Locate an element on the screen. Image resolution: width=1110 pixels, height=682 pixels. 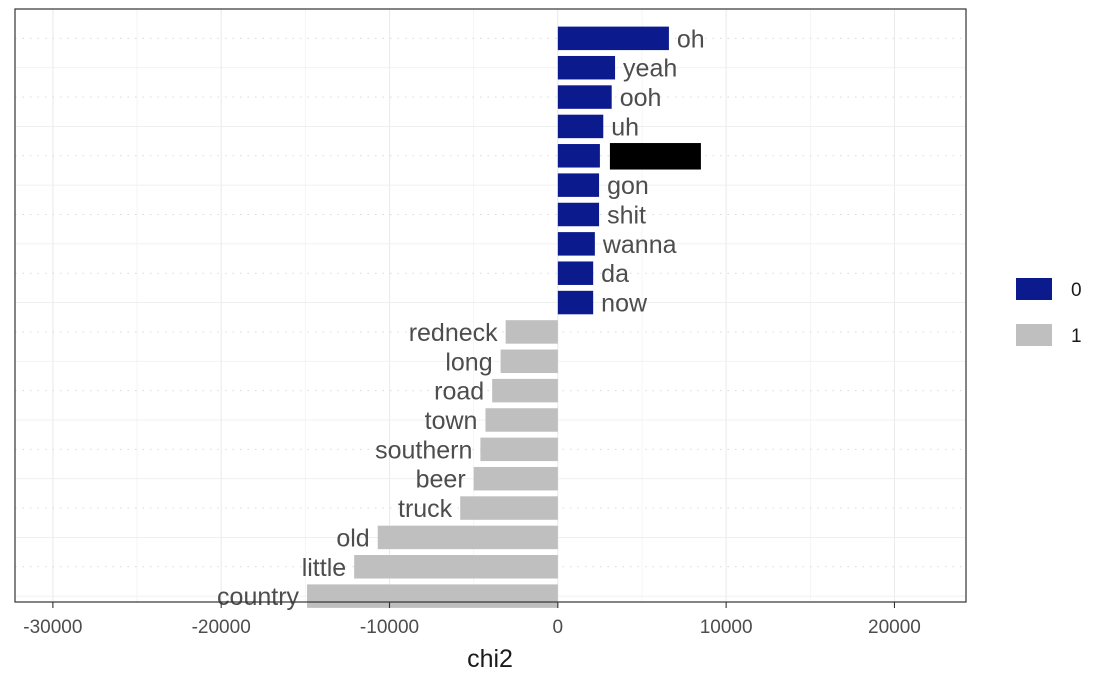
bar-label: long is located at coordinates (468, 362).